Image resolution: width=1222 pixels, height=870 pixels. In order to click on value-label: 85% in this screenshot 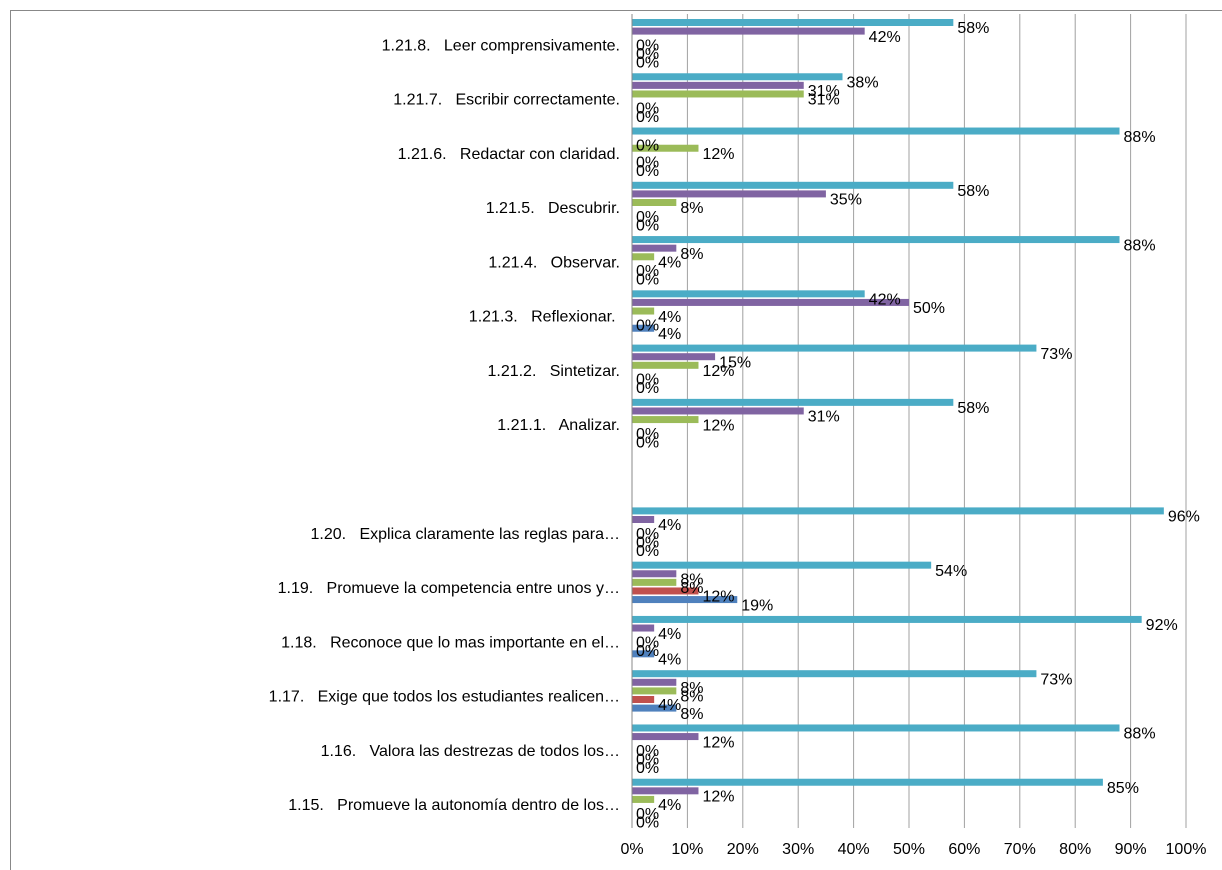, I will do `click(1123, 788)`.